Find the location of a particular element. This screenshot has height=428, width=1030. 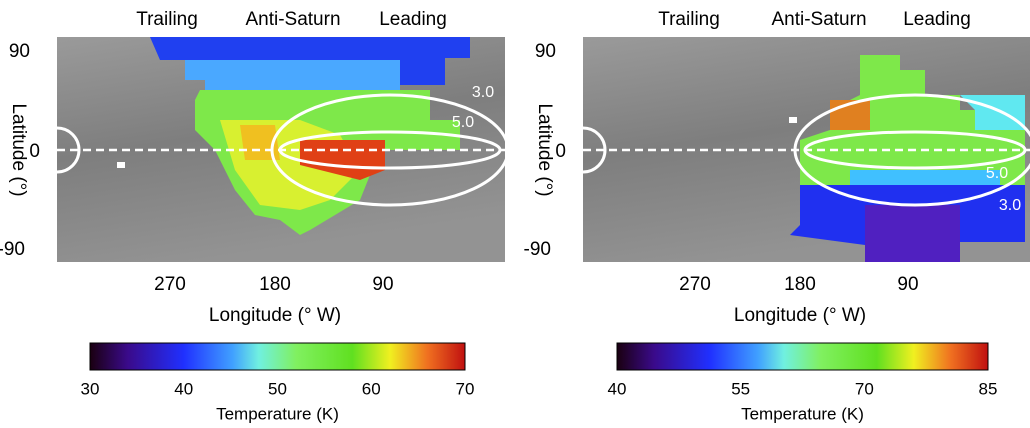

colorbar-tick-label: 85 is located at coordinates (988, 388).